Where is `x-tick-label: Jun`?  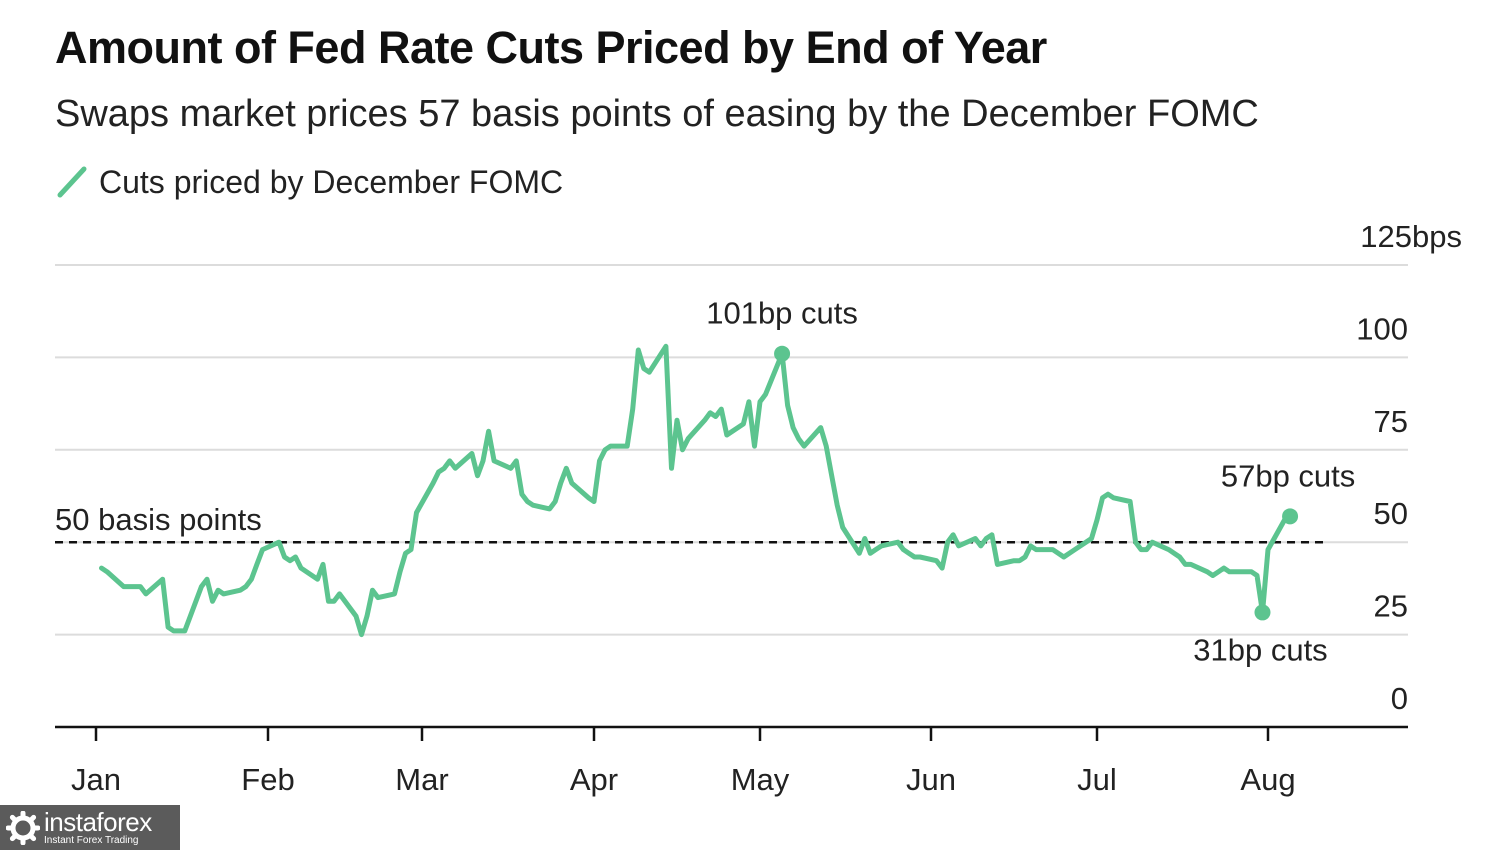
x-tick-label: Jun is located at coordinates (931, 779).